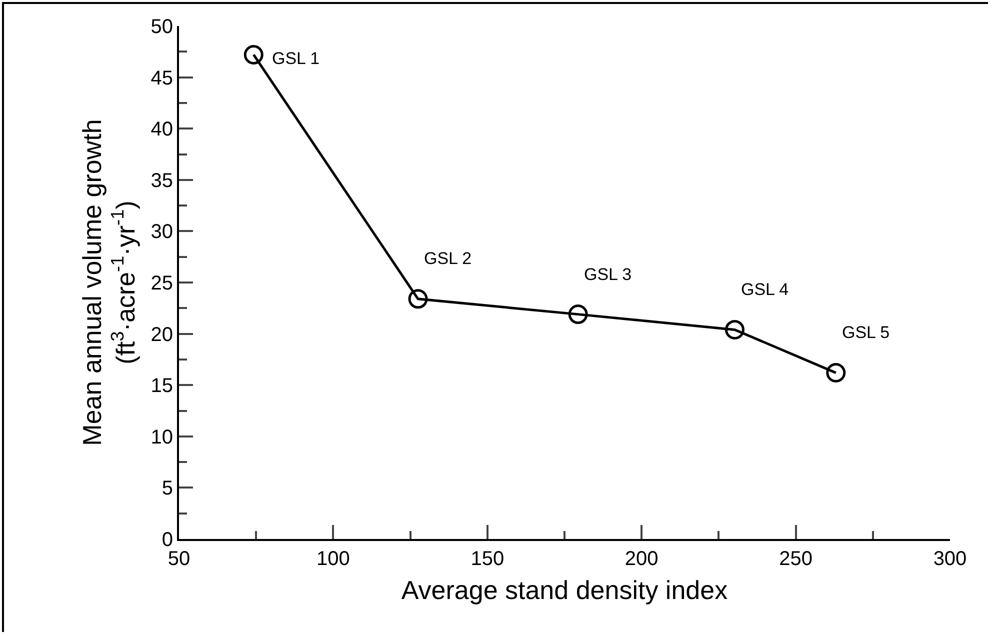 This screenshot has height=636, width=992. What do you see at coordinates (641, 559) in the screenshot?
I see `x-tick-label: 200` at bounding box center [641, 559].